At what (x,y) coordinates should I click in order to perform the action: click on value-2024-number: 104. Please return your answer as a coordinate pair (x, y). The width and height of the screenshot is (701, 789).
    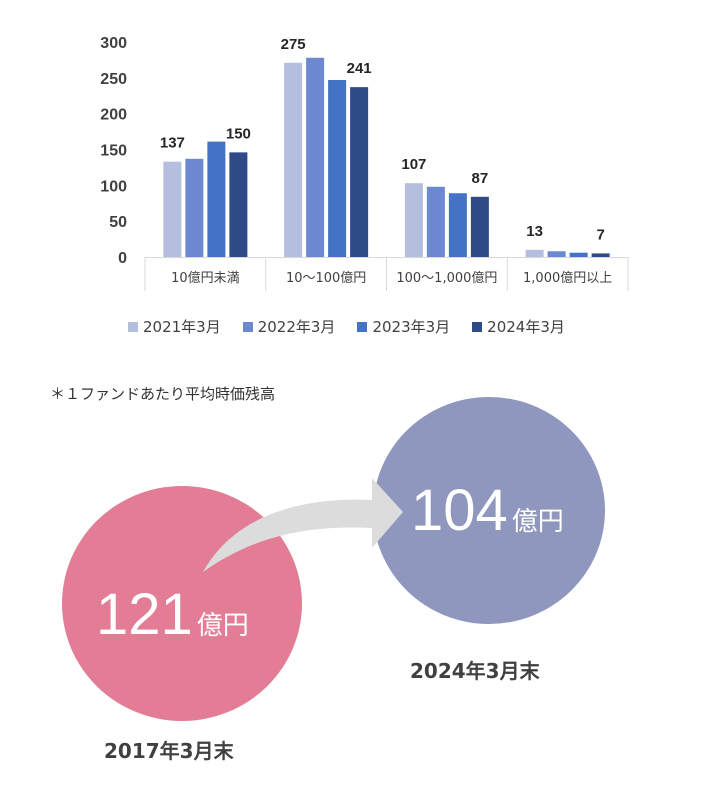
    Looking at the image, I should click on (459, 510).